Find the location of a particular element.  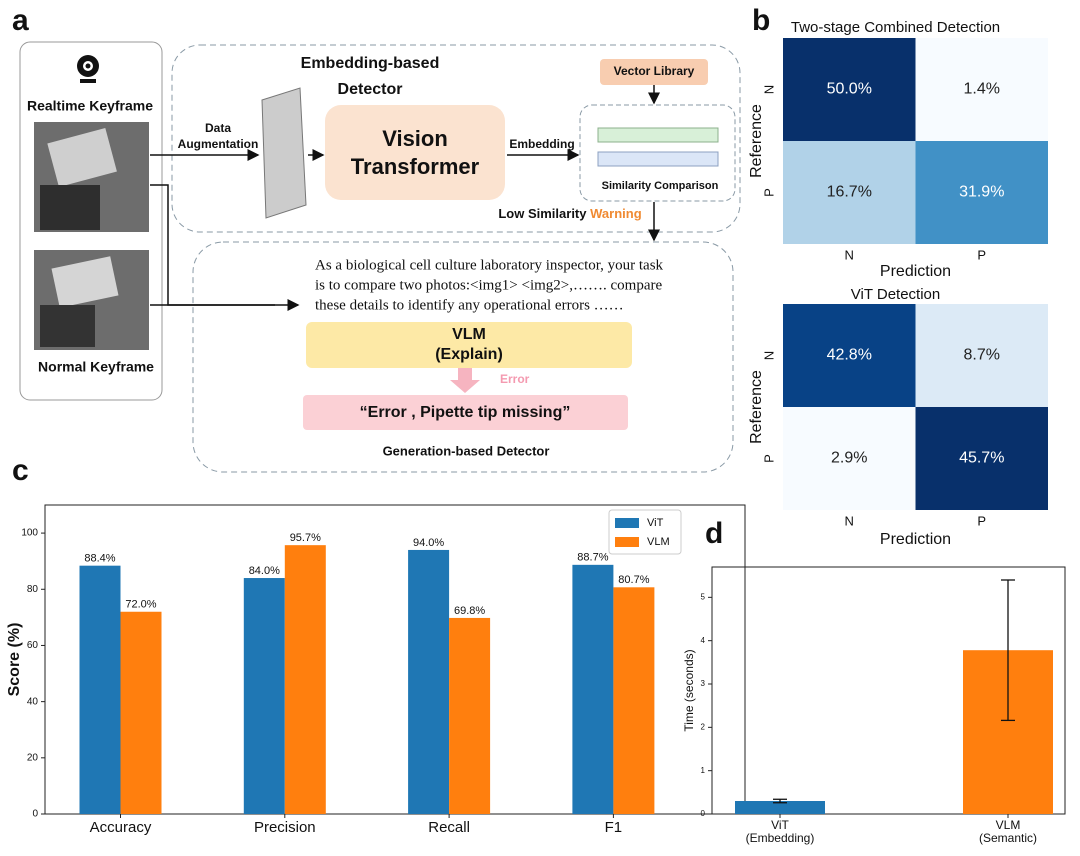

y-tick-label: 2 is located at coordinates (703, 726).